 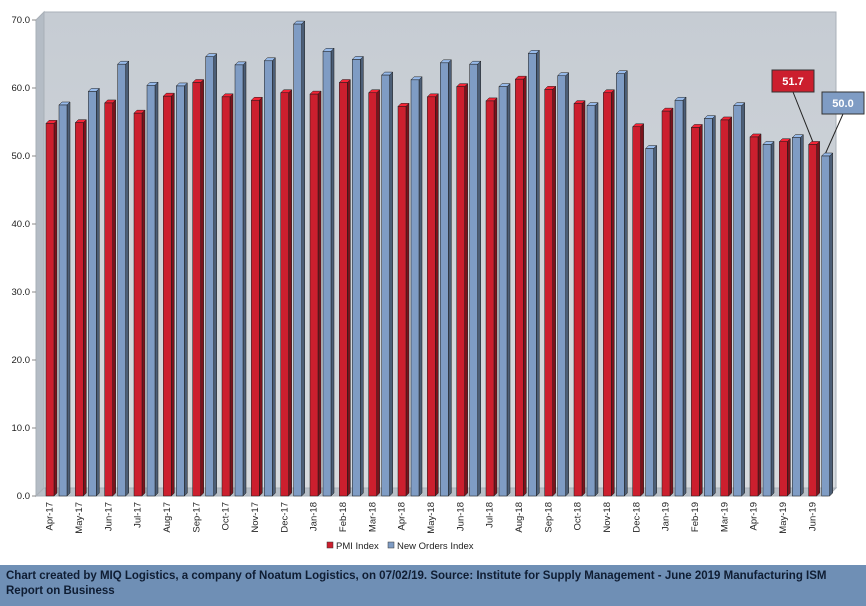 I want to click on x-tick-label: Nov-17, so click(x=255, y=517).